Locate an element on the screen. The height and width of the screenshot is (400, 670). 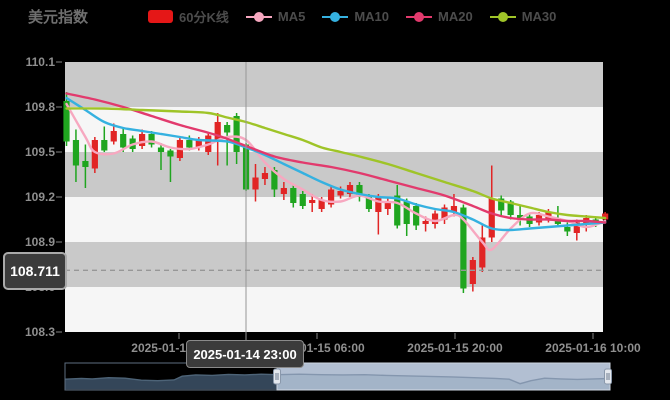
legend-item-ma5: MA5 is located at coordinates (275, 16).